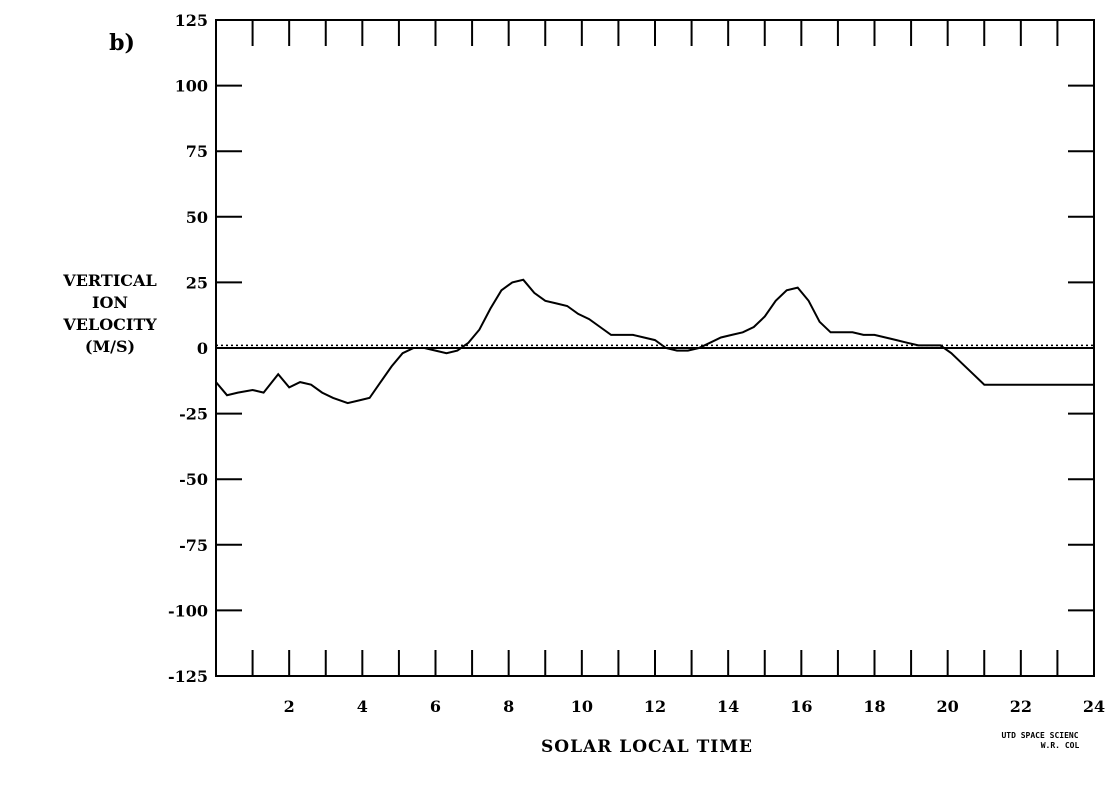 This screenshot has width=1119, height=788. What do you see at coordinates (1039, 735) in the screenshot?
I see `credit-line-1: UTD SPACE SCIENC` at bounding box center [1039, 735].